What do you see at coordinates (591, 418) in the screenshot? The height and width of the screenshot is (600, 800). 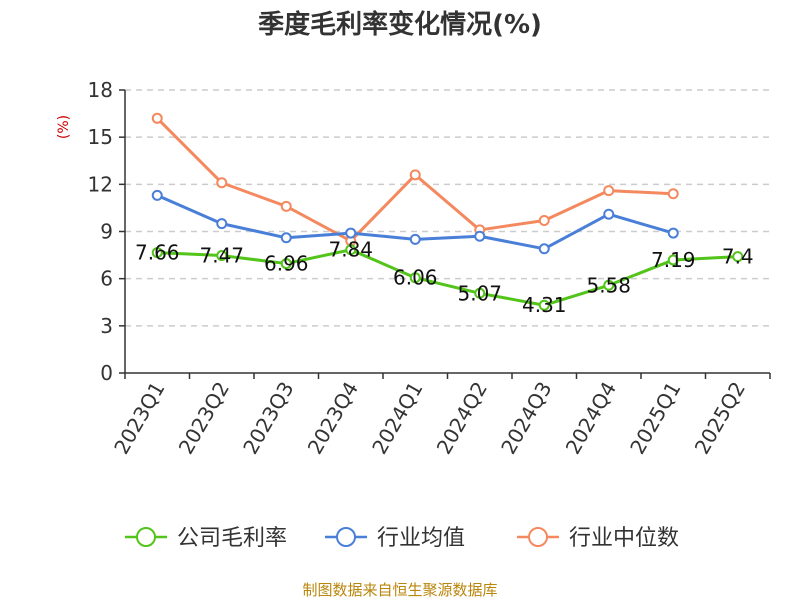 I see `x-tick-label: 2024Q4` at bounding box center [591, 418].